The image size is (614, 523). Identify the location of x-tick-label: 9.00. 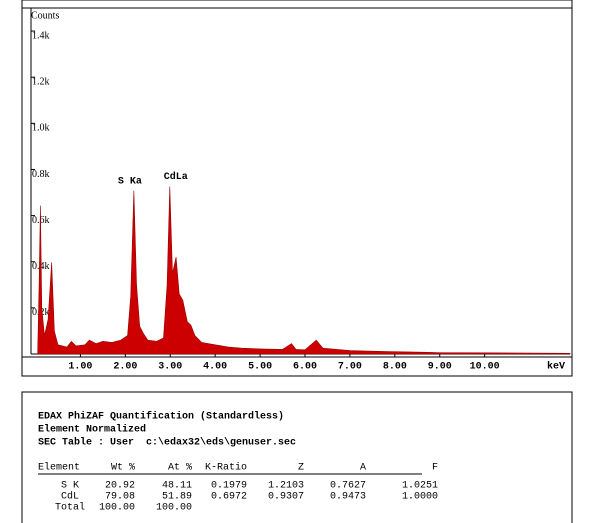
(440, 367).